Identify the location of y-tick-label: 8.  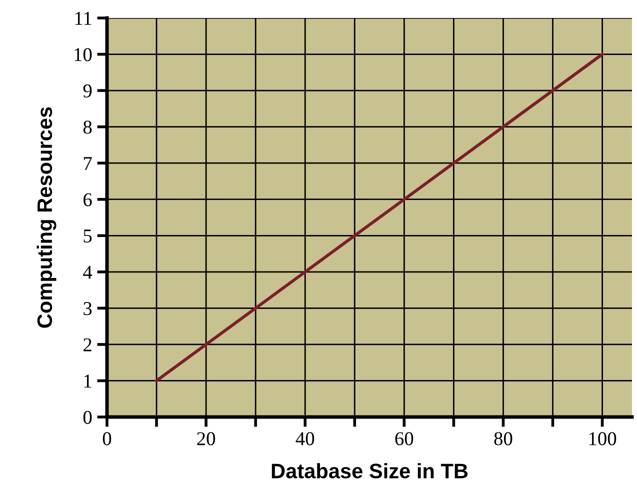
(87, 127).